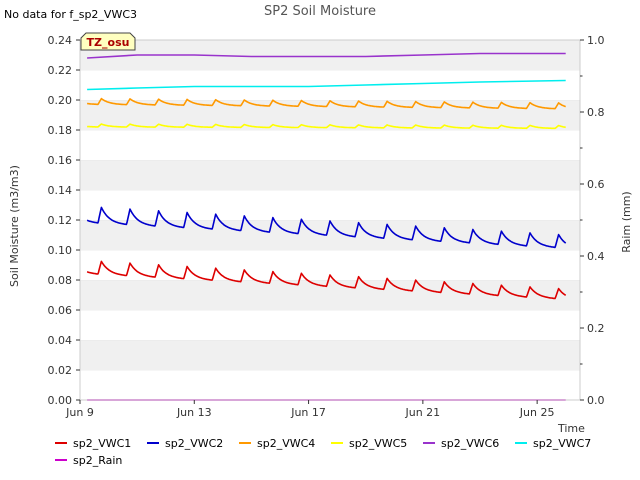 The height and width of the screenshot is (480, 640). I want to click on y2-tick-label: 0.2, so click(596, 328).